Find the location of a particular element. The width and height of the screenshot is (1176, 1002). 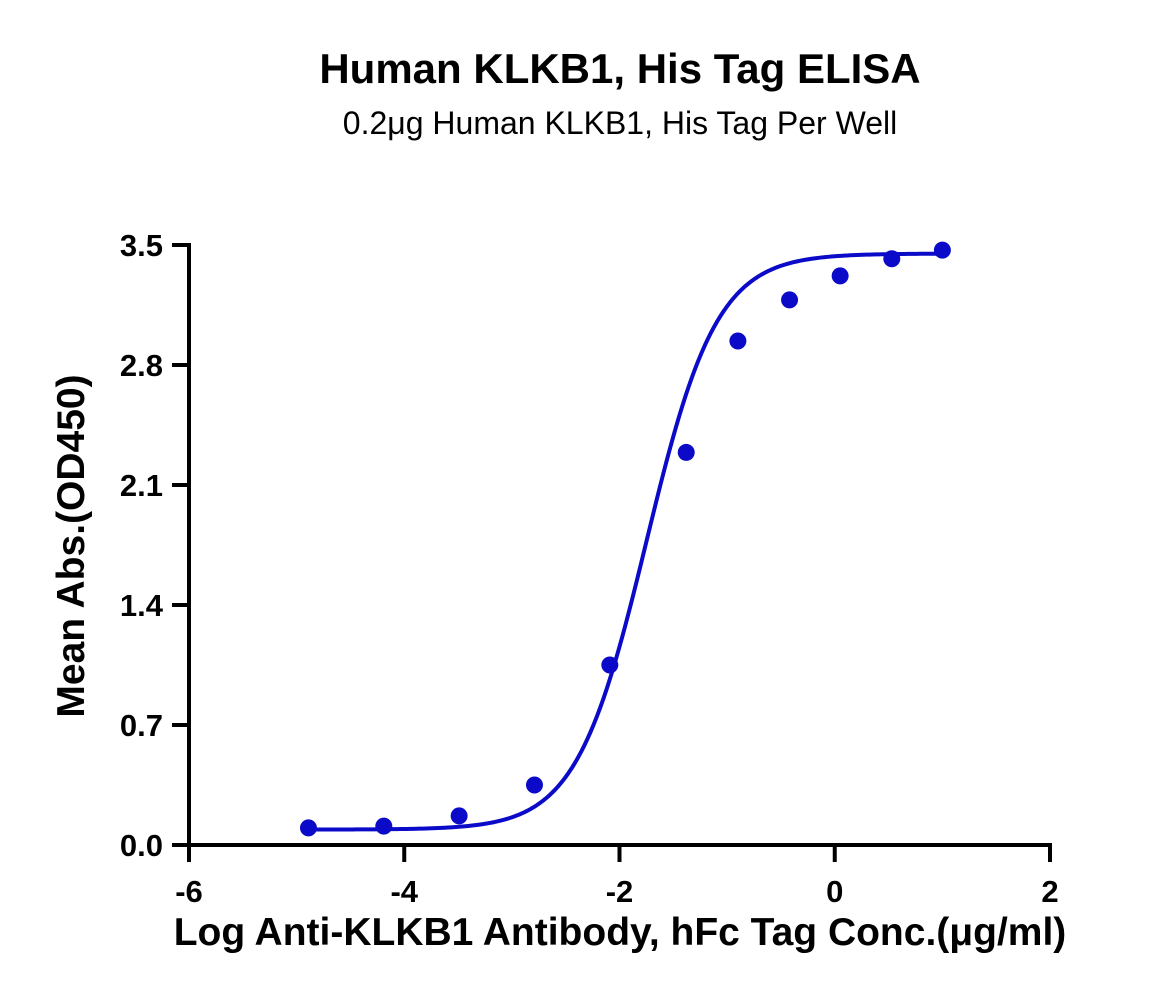

y-tick-label: 2.8 is located at coordinates (141, 365).